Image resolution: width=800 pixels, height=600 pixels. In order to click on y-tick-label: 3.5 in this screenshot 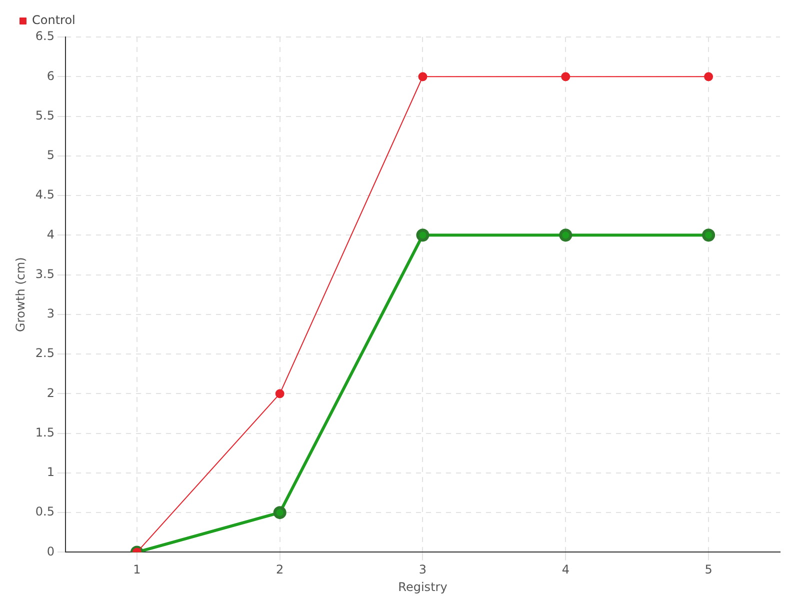, I will do `click(44, 273)`.